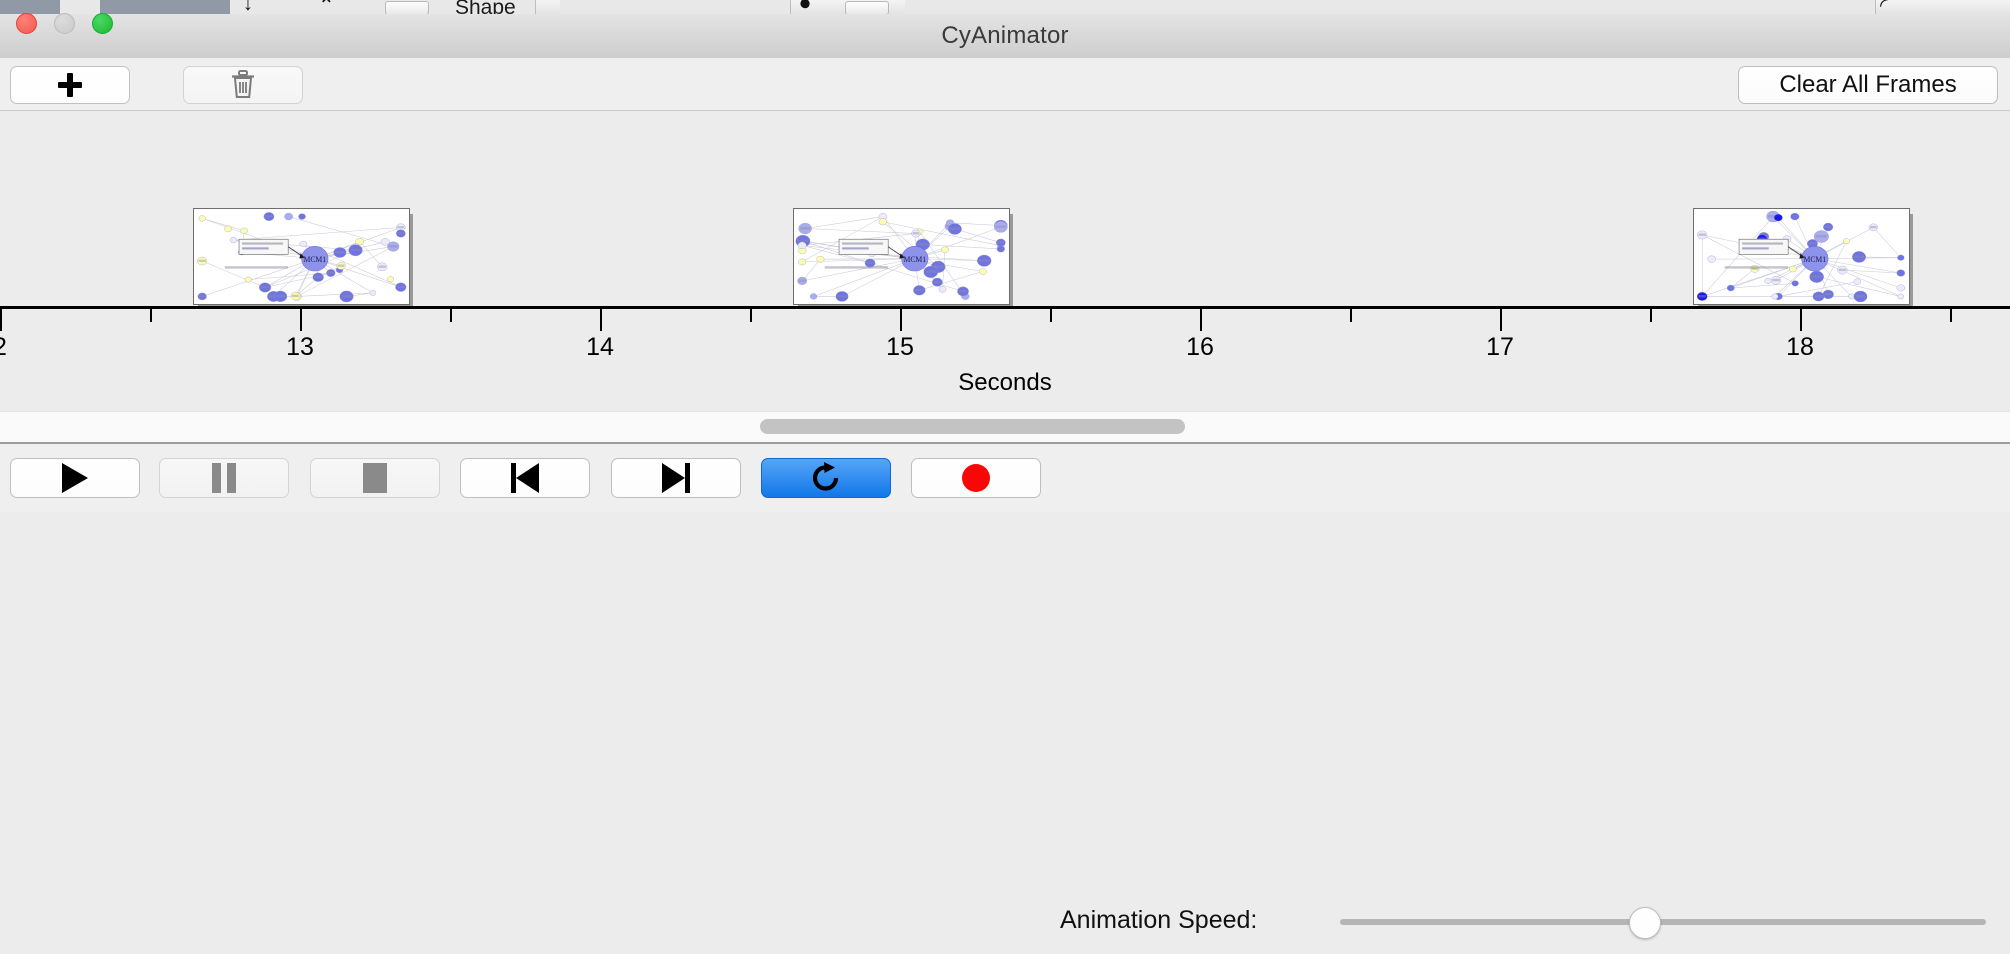 This screenshot has width=2010, height=954. Describe the element at coordinates (3, 347) in the screenshot. I see `tick-label: 2` at that location.